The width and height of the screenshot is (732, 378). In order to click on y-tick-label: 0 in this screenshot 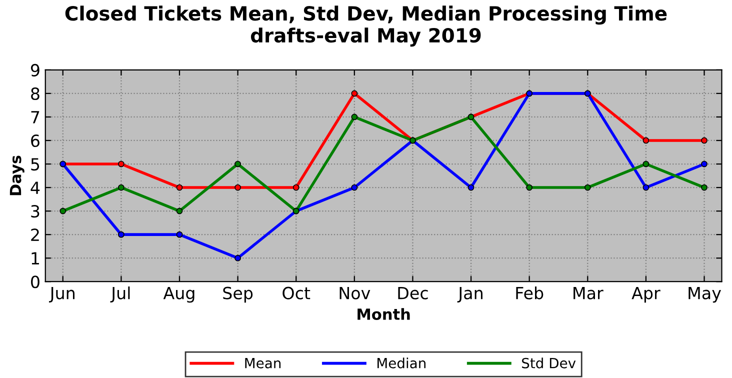, I will do `click(35, 282)`.